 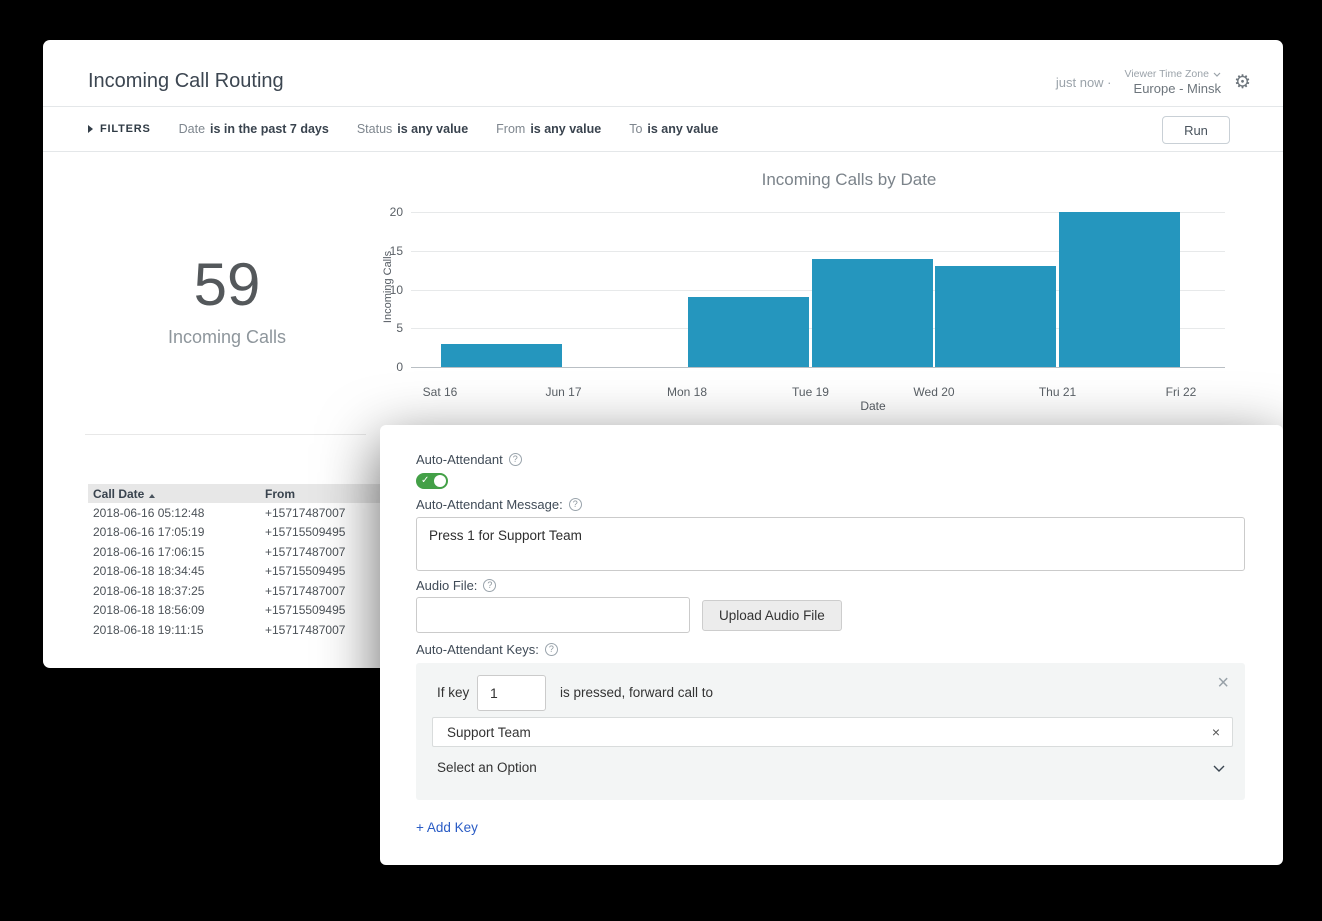 What do you see at coordinates (174, 494) in the screenshot?
I see `column-header-call-date: Call Date` at bounding box center [174, 494].